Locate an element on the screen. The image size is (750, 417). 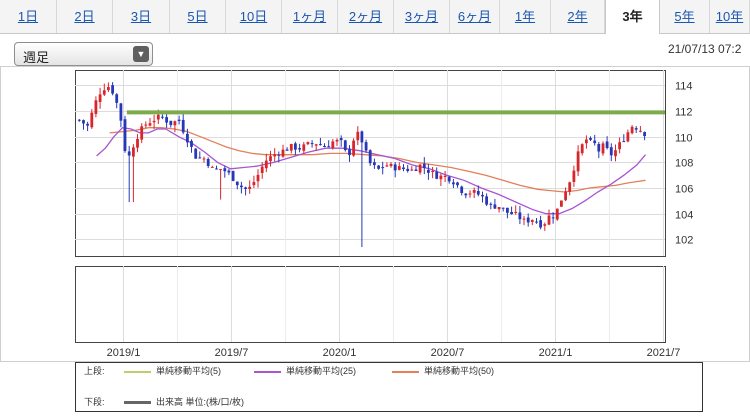
tab-8: 3ヶ月 is located at coordinates (422, 16).